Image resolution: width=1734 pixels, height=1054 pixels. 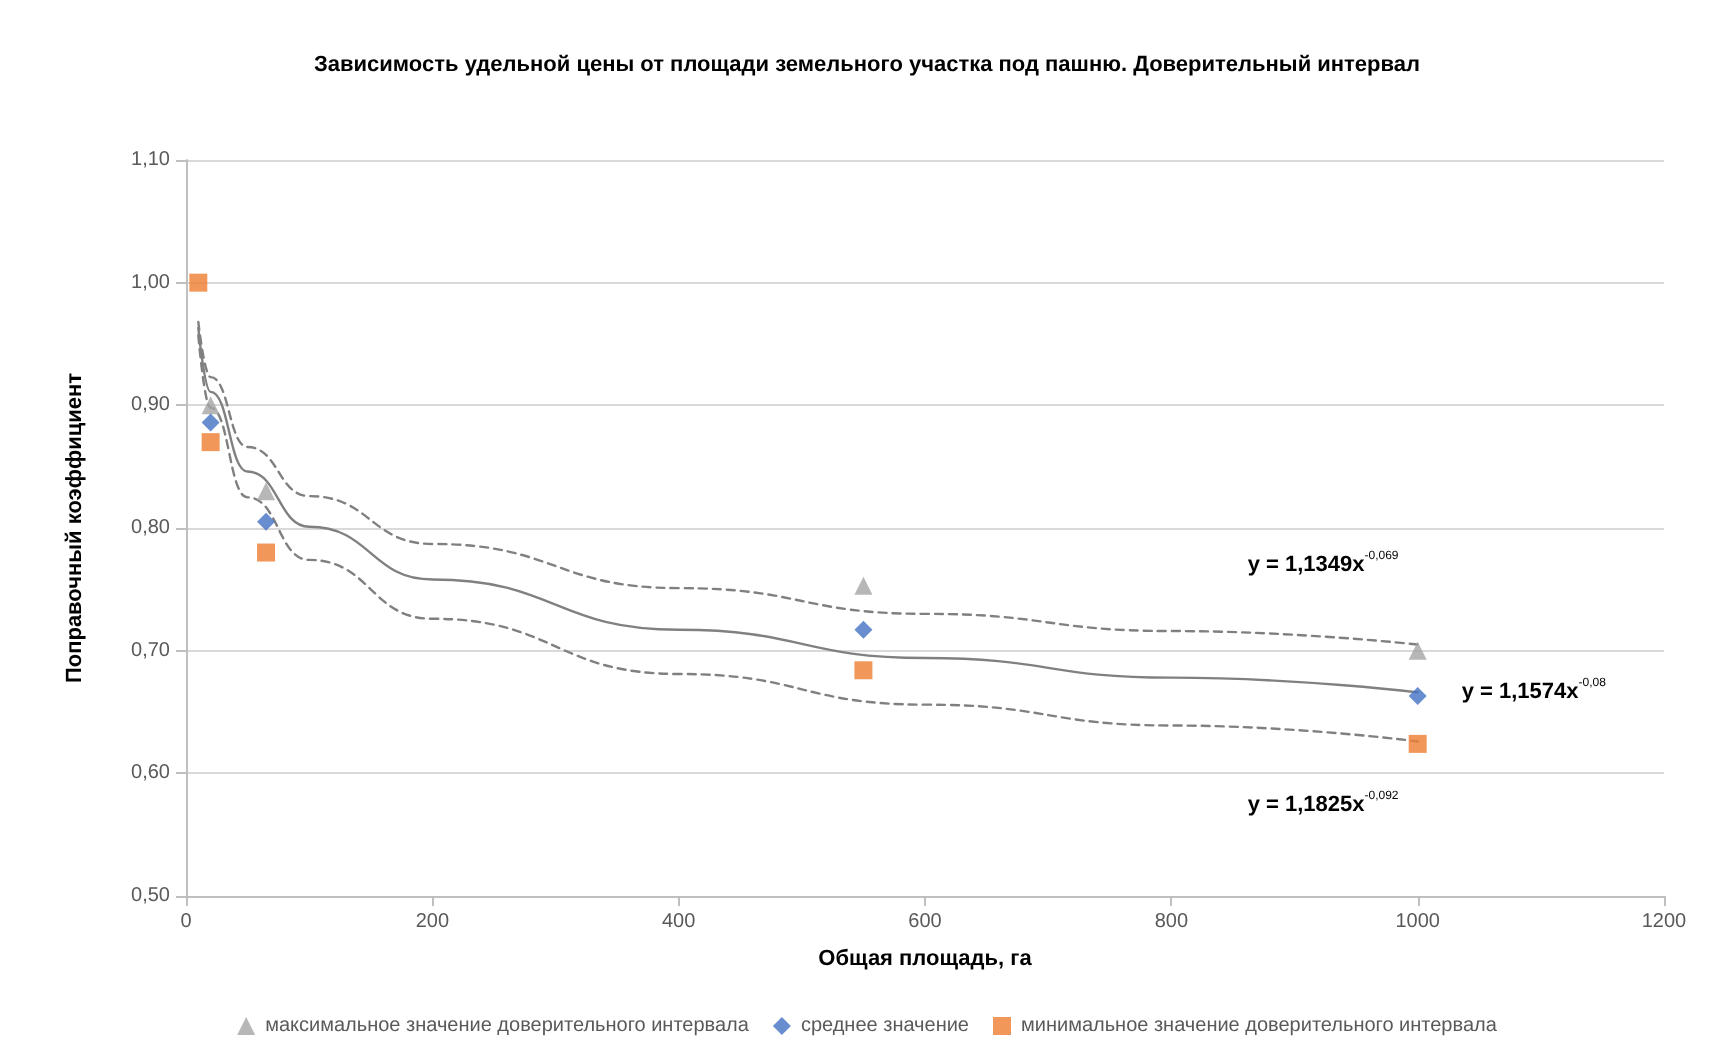 I want to click on x-tick-label: 200, so click(x=432, y=922).